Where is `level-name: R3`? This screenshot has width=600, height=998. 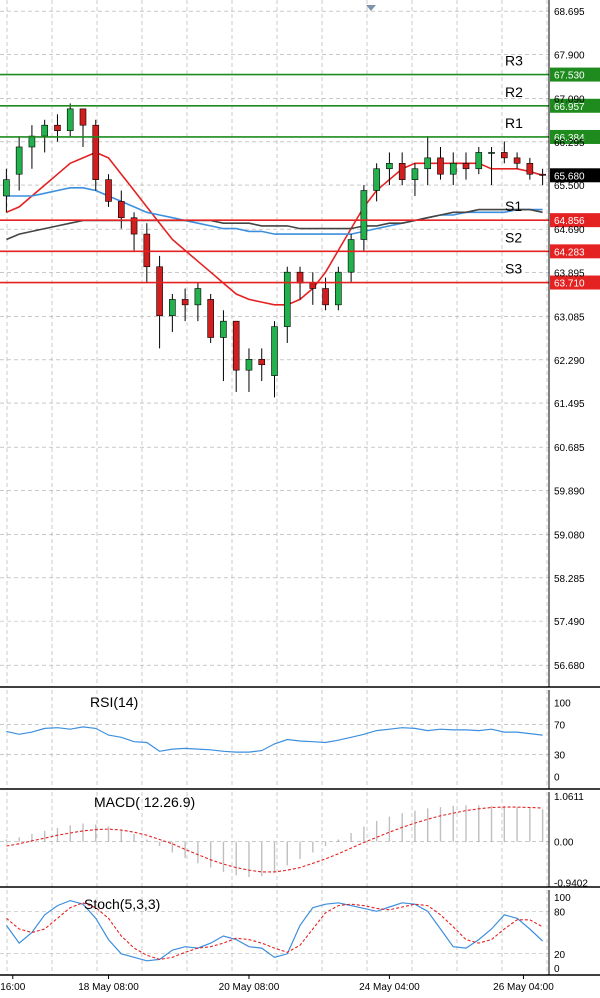
level-name: R3 is located at coordinates (514, 61).